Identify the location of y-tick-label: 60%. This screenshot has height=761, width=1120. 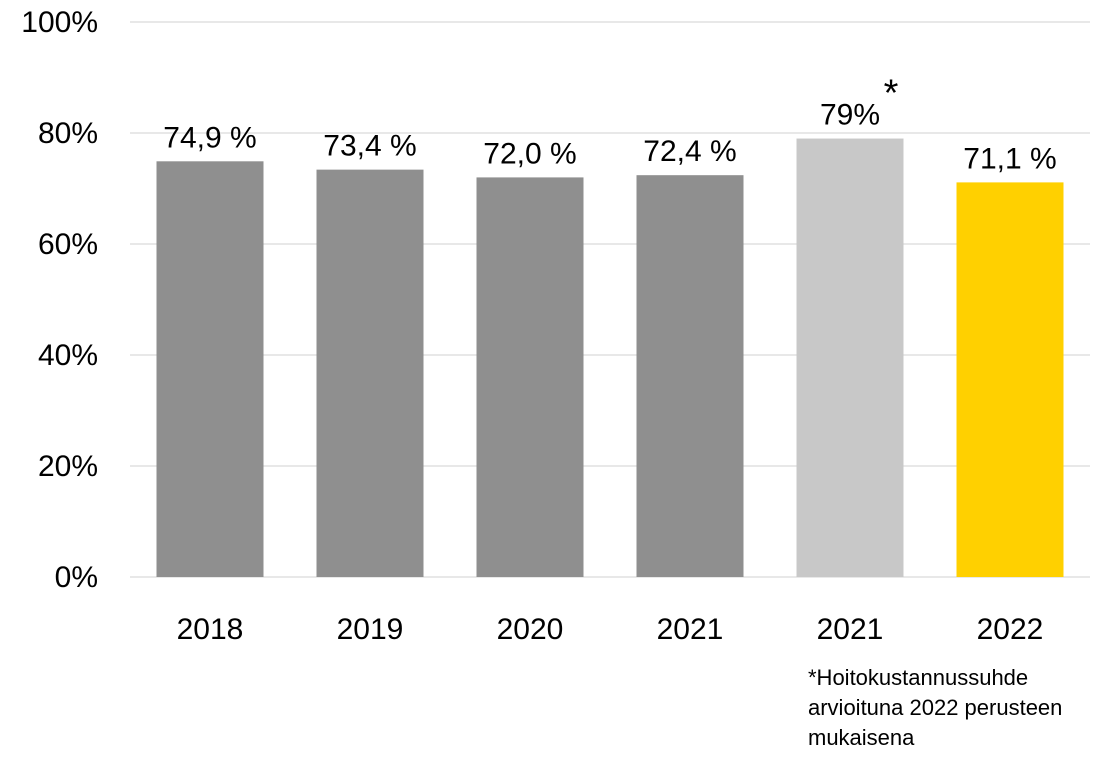
(68, 244).